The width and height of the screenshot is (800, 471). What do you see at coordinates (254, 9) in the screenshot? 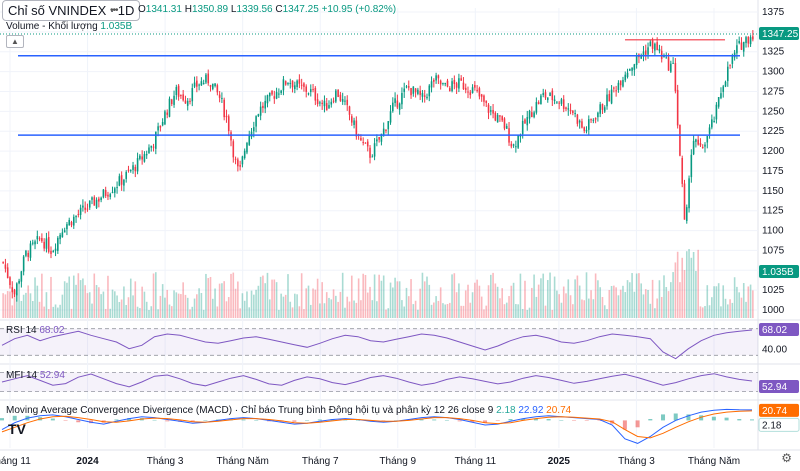
I see `low-value: 1339.56` at bounding box center [254, 9].